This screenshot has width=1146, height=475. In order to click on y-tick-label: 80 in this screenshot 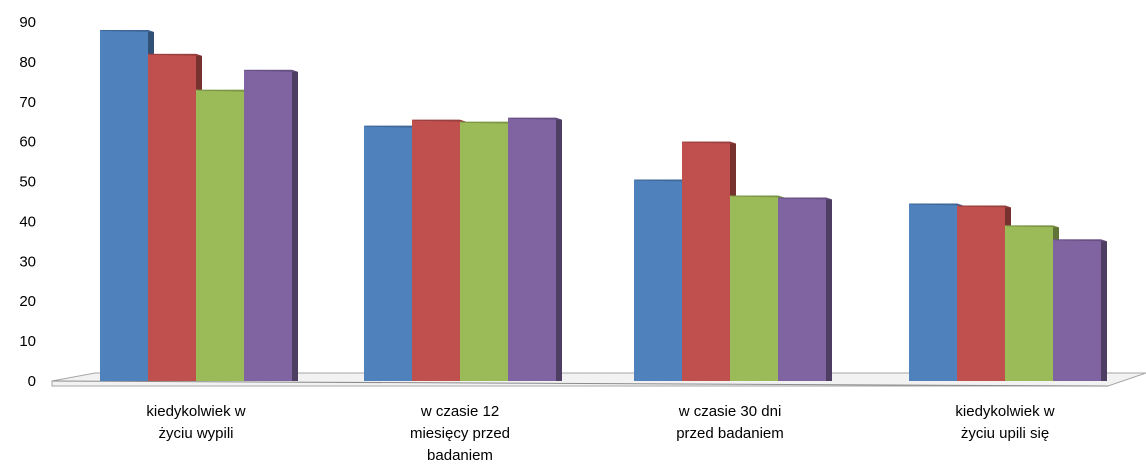, I will do `click(27, 62)`.